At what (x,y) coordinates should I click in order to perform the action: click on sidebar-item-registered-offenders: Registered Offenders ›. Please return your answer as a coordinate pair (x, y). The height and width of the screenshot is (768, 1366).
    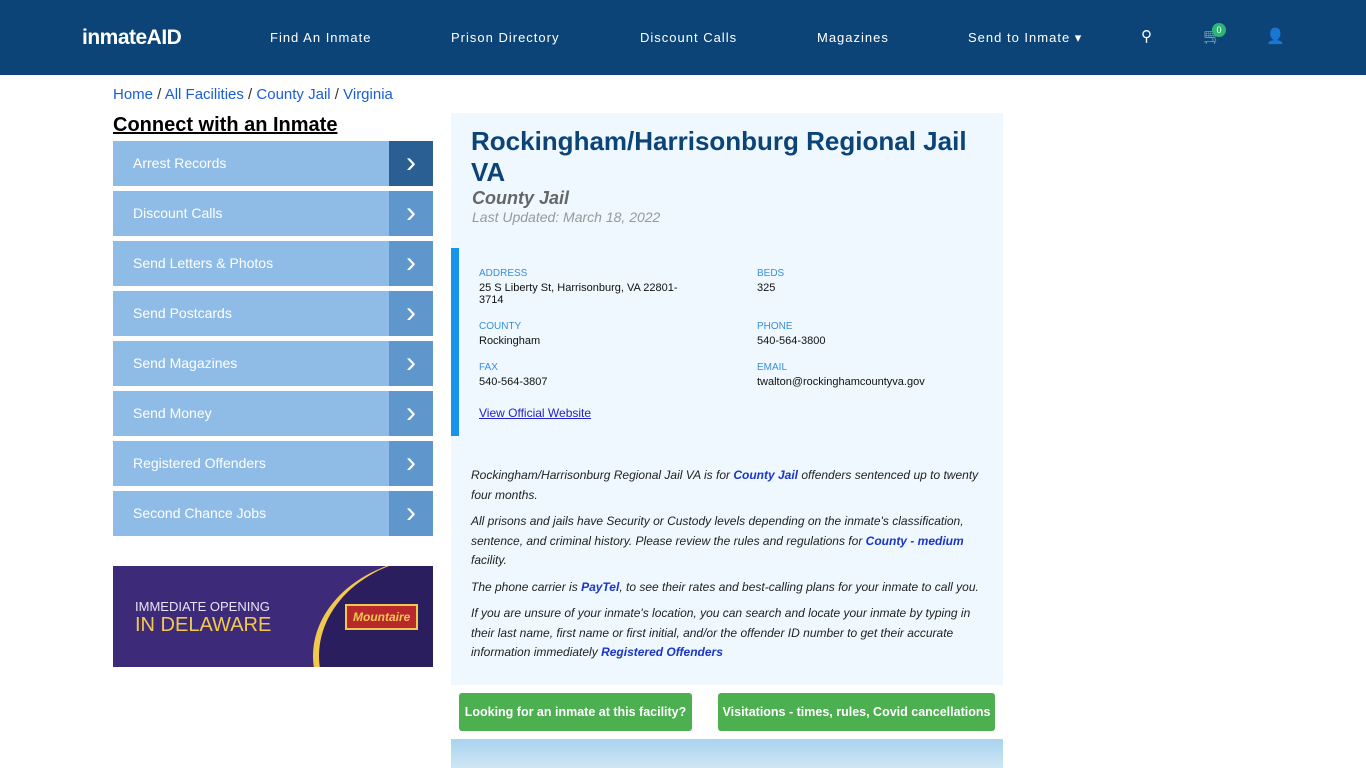
    Looking at the image, I should click on (273, 463).